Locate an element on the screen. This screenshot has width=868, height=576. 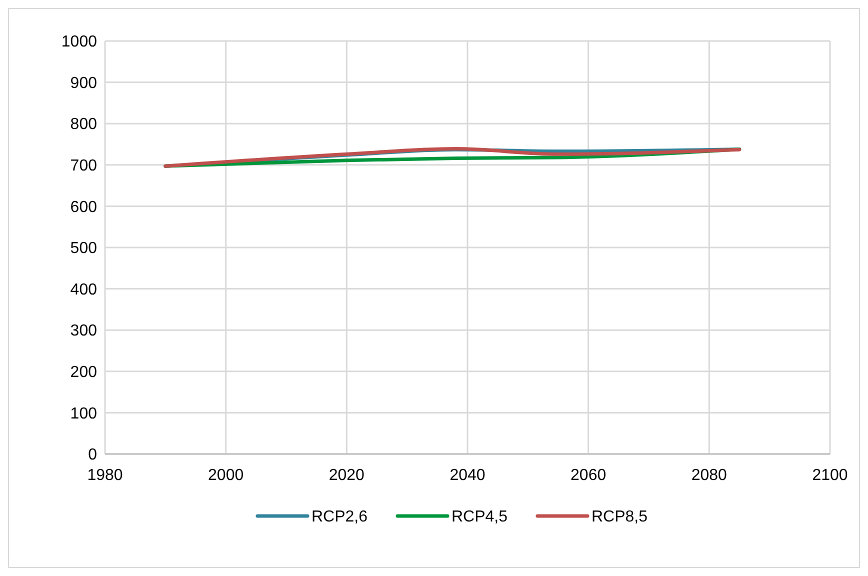
y-tick-label: 300 is located at coordinates (84, 331).